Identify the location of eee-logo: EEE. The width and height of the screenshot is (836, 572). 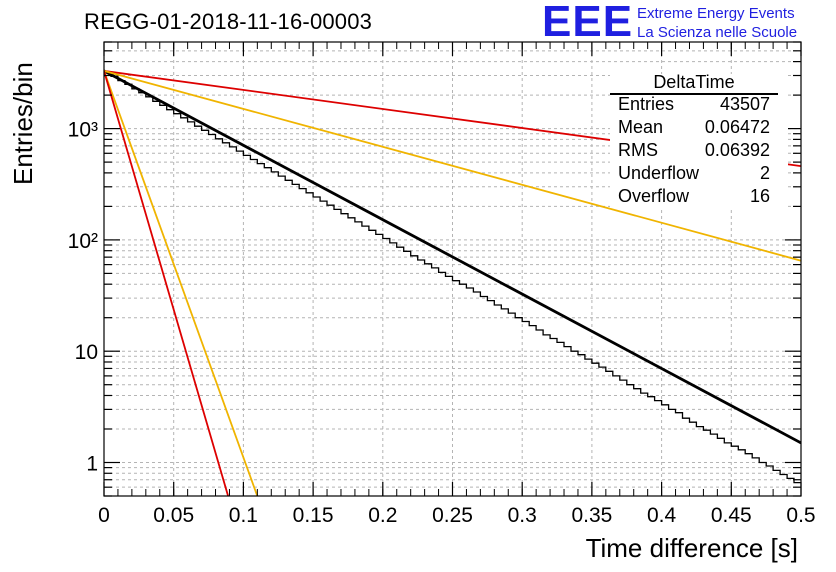
(588, 23).